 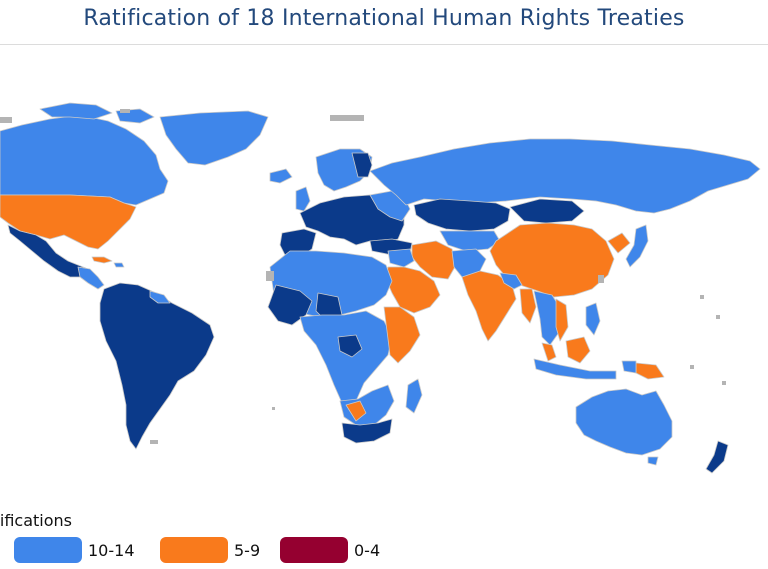 I want to click on region-canada, so click(x=84, y=160).